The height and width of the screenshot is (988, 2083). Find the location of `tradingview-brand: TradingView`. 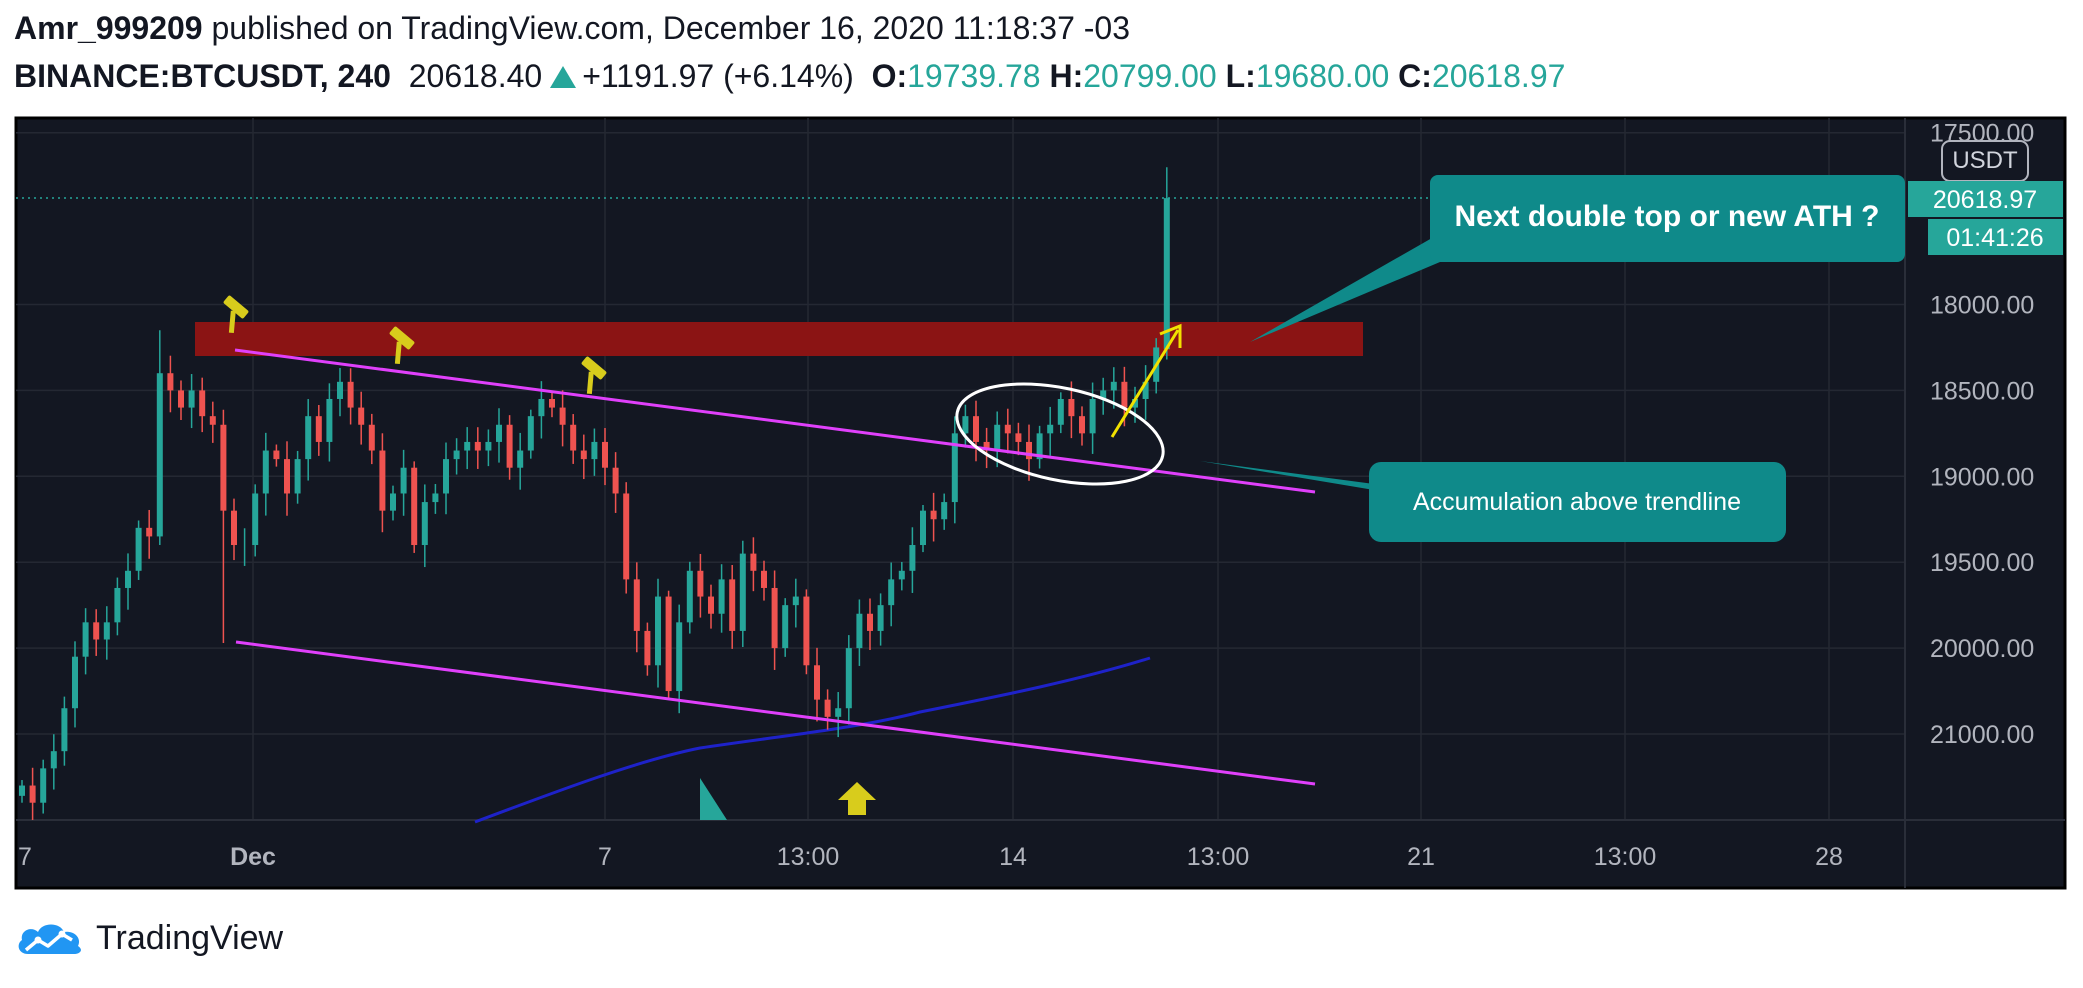

tradingview-brand: TradingView is located at coordinates (190, 937).